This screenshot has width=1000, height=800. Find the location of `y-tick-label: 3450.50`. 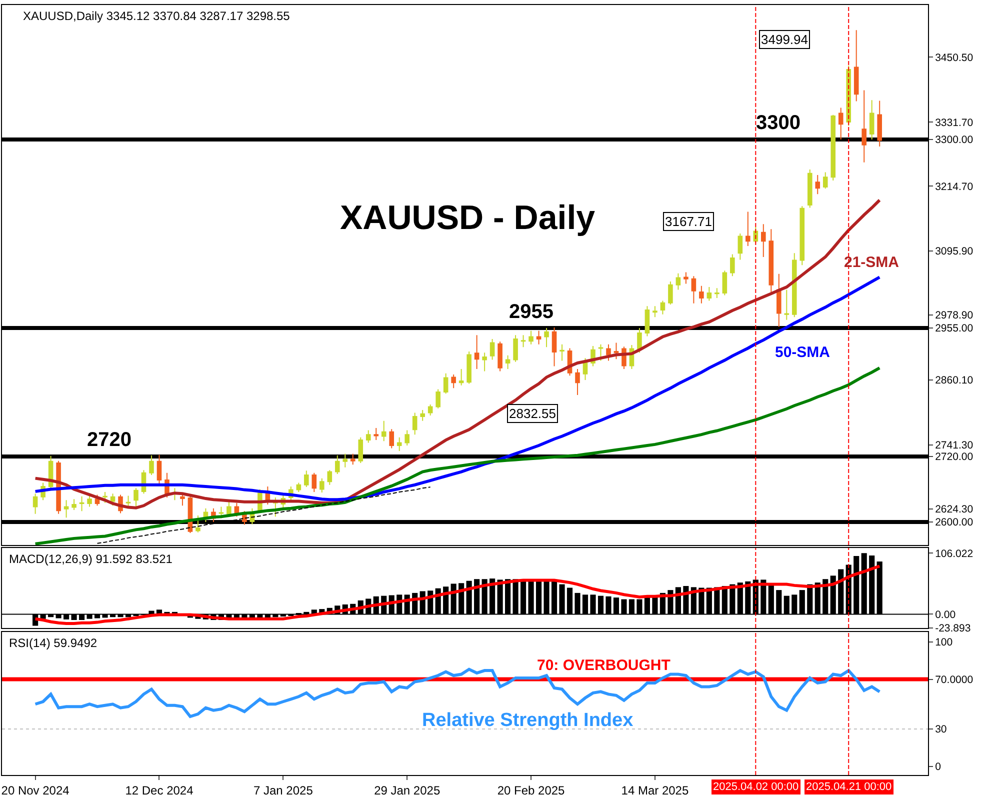

y-tick-label: 3450.50 is located at coordinates (954, 58).